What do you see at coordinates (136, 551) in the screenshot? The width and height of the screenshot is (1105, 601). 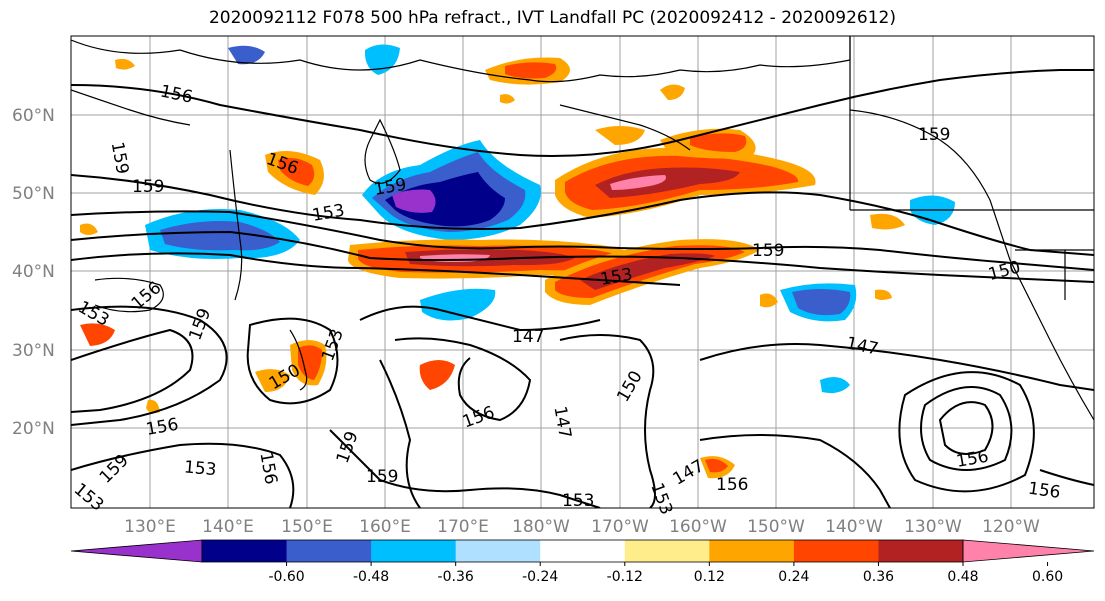 I see `colorbar-extend-low` at bounding box center [136, 551].